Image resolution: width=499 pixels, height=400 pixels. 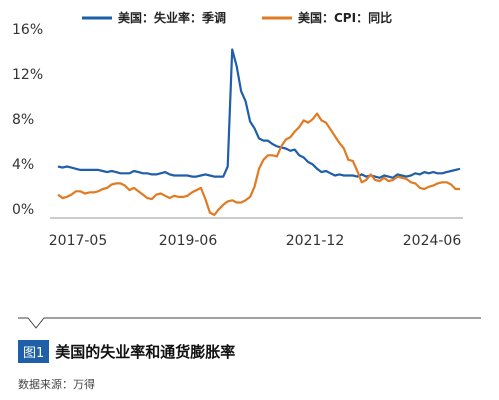 I want to click on y-tick-label: 16%, so click(x=27, y=30).